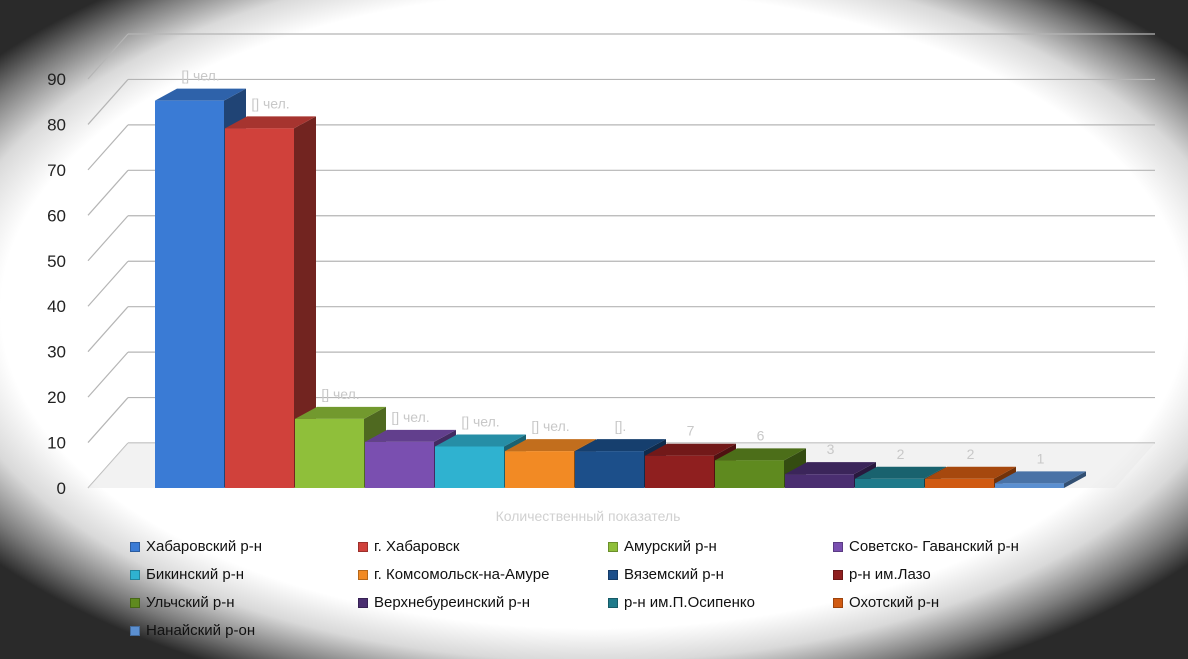  I want to click on legend-item: Охотский р-н, so click(886, 602).